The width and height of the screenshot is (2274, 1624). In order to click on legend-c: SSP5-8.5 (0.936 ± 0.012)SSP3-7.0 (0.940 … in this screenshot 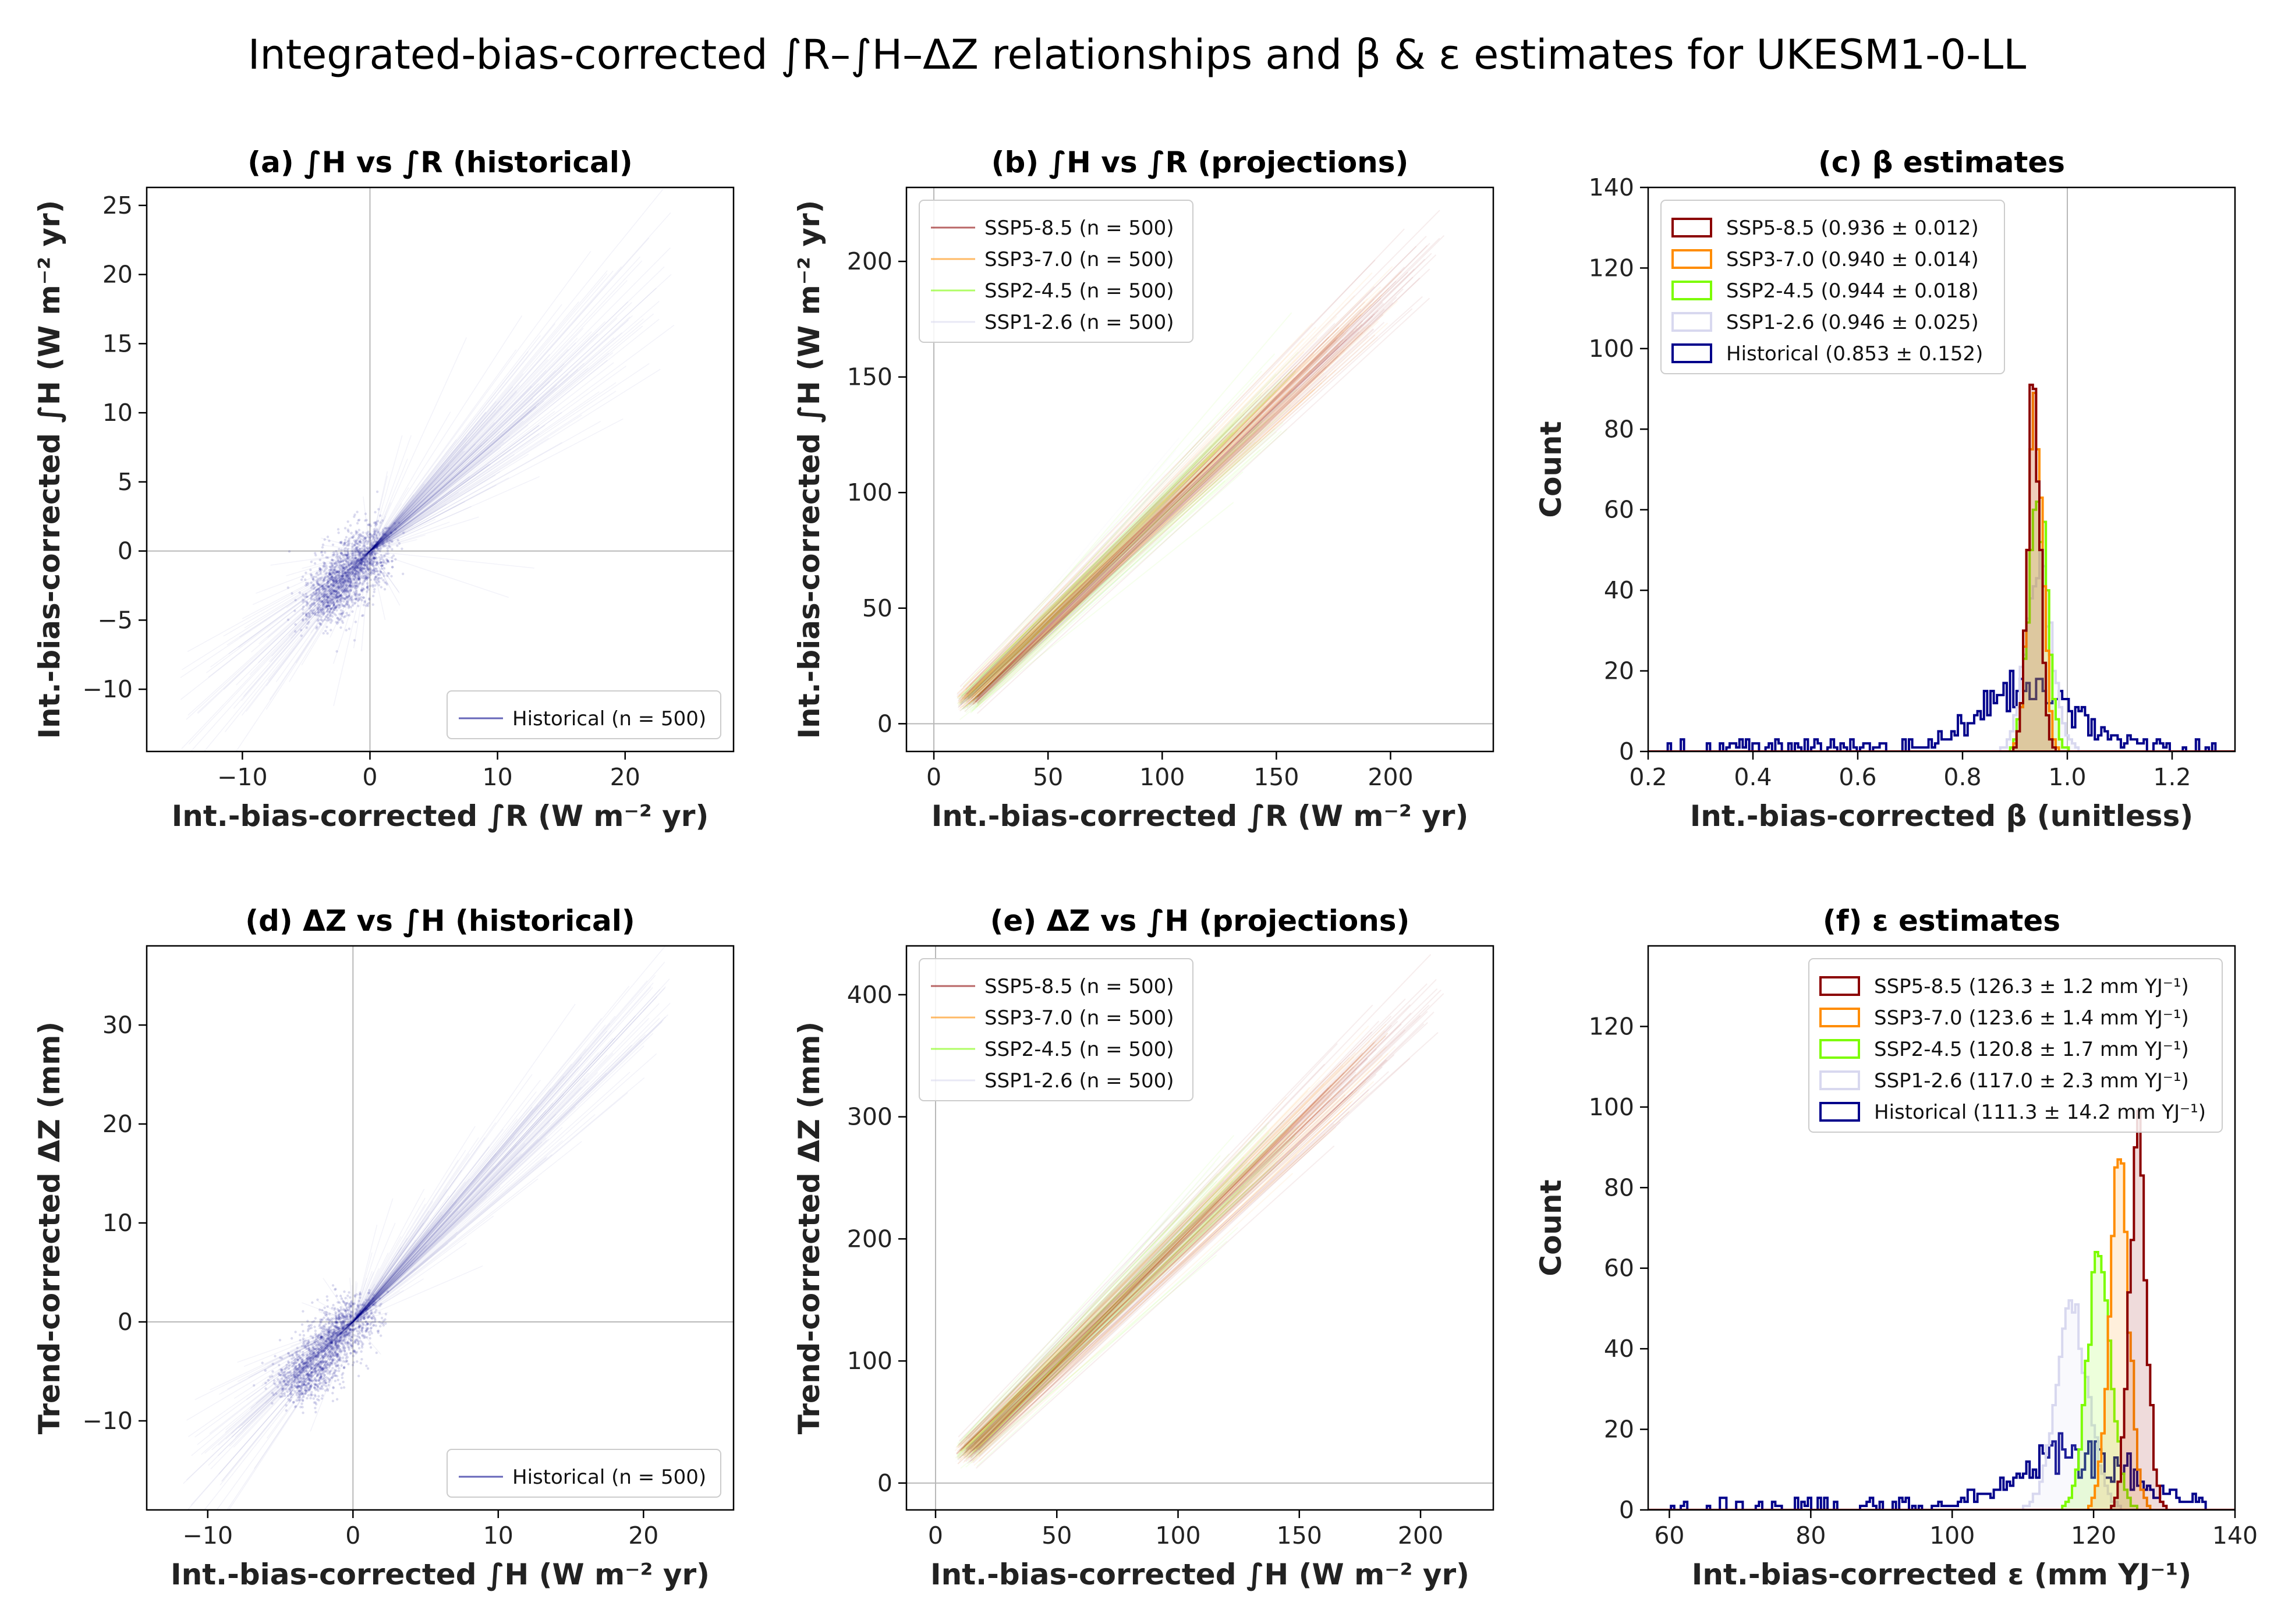, I will do `click(1832, 287)`.